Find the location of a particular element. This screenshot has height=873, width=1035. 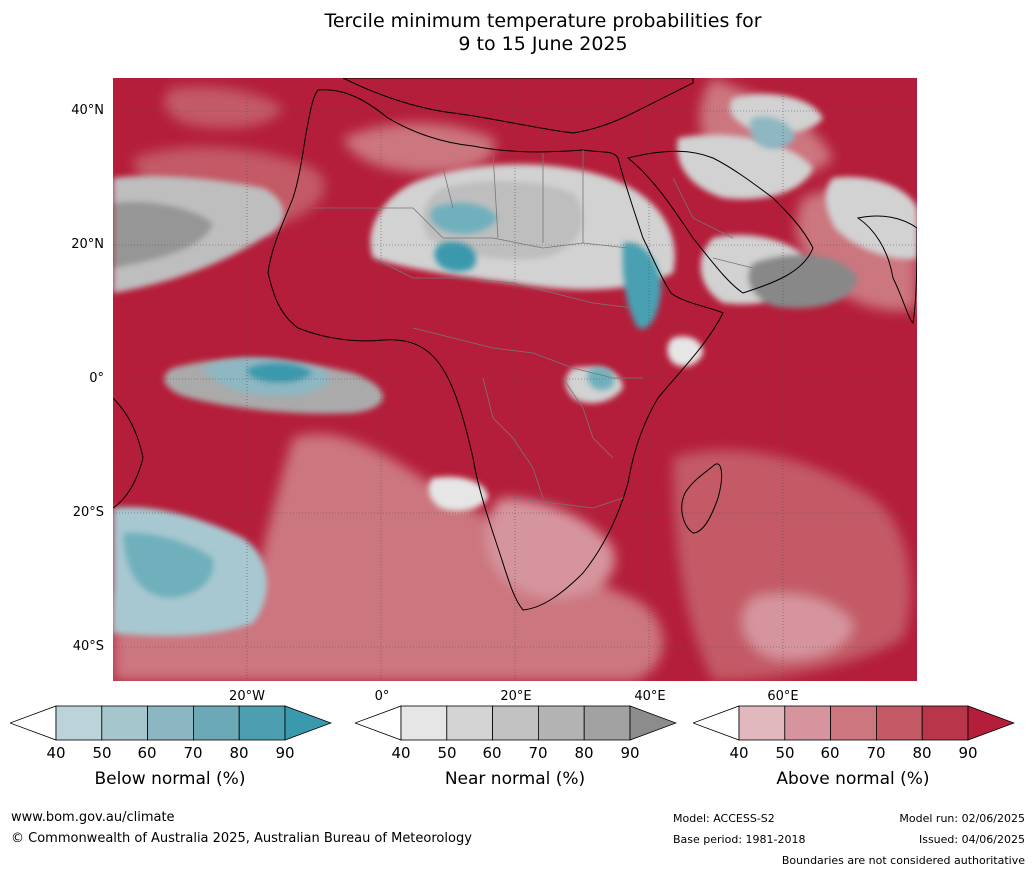

colorbar-near-swatches is located at coordinates (516, 723).